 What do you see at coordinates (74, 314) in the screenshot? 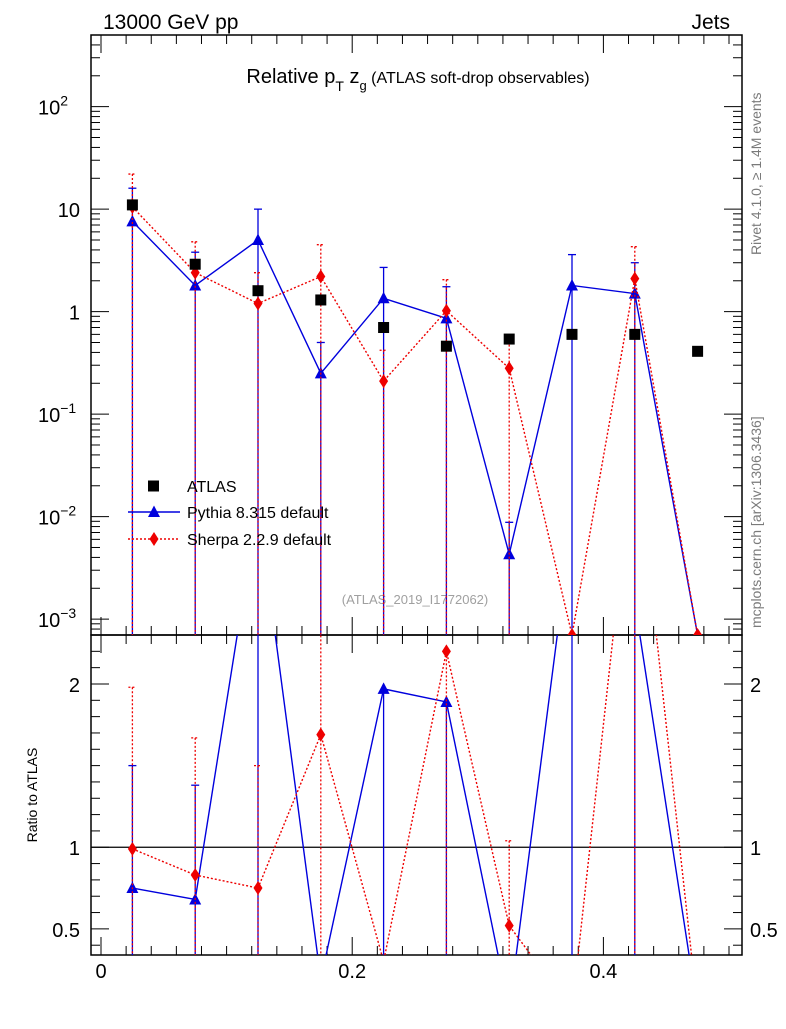
I see `y-tick-label-main: 1` at bounding box center [74, 314].